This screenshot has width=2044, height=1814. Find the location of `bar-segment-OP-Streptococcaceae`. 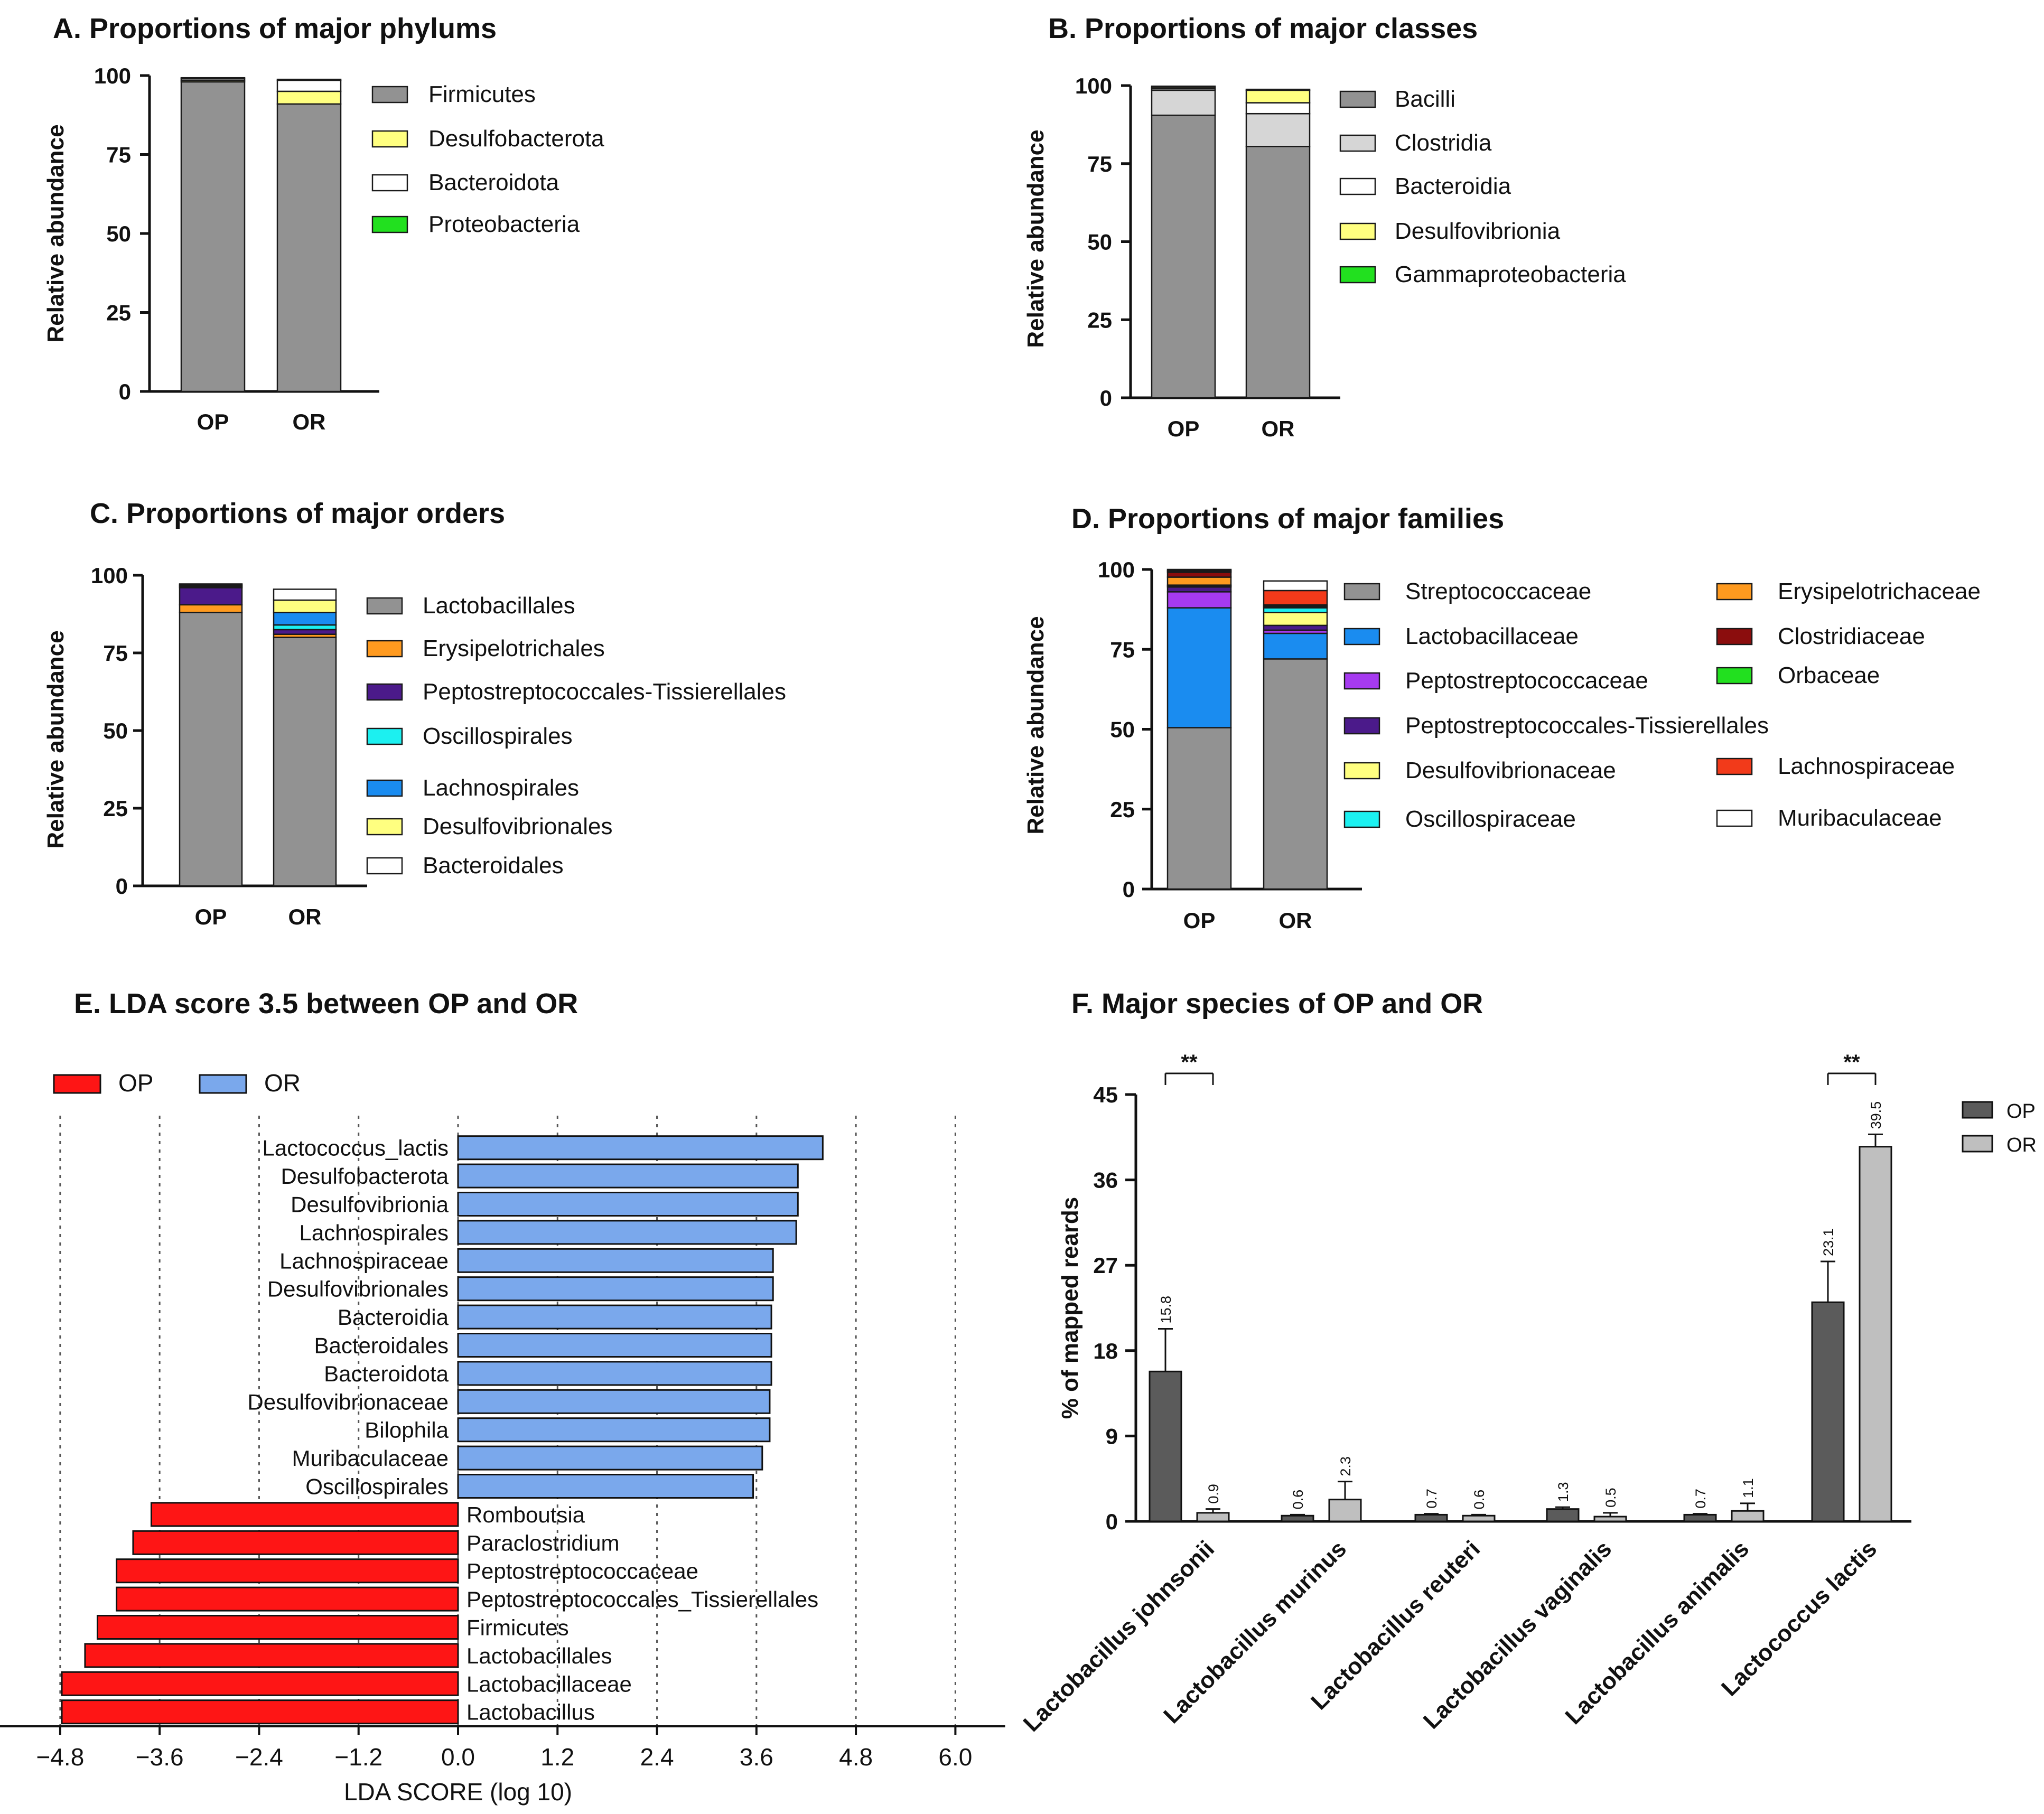

bar-segment-OP-Streptococcaceae is located at coordinates (1199, 809).